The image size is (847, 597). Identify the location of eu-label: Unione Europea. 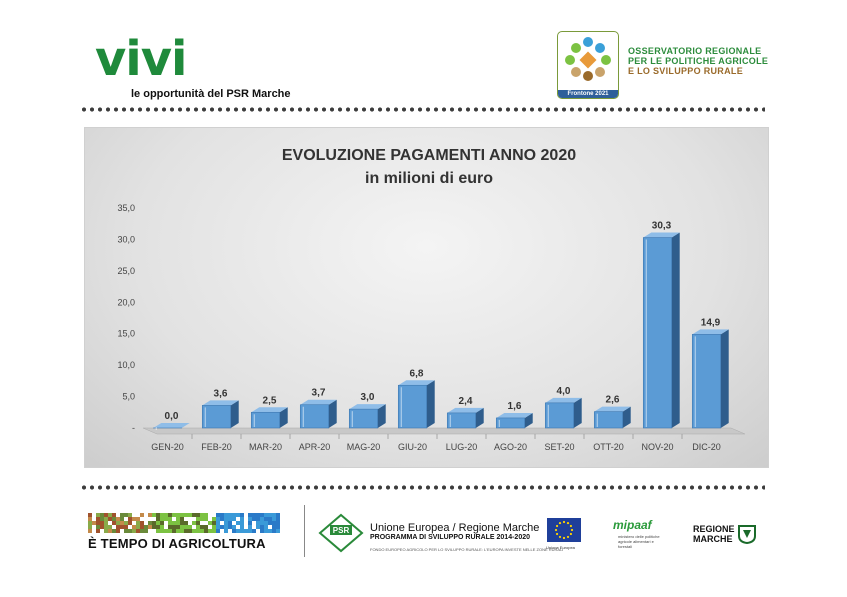
(560, 547).